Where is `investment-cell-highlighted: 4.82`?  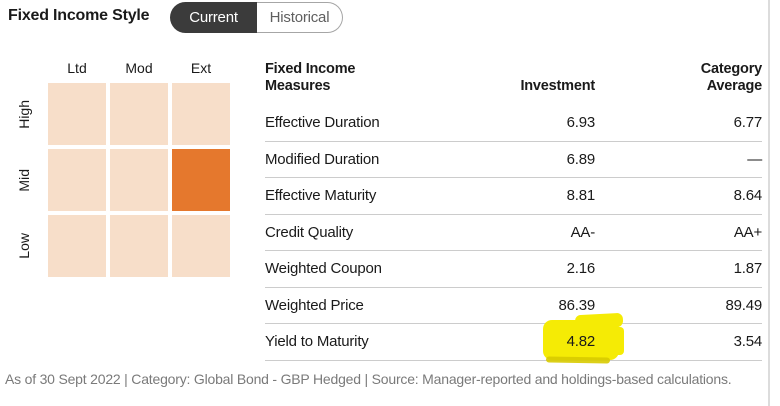 investment-cell-highlighted: 4.82 is located at coordinates (535, 342).